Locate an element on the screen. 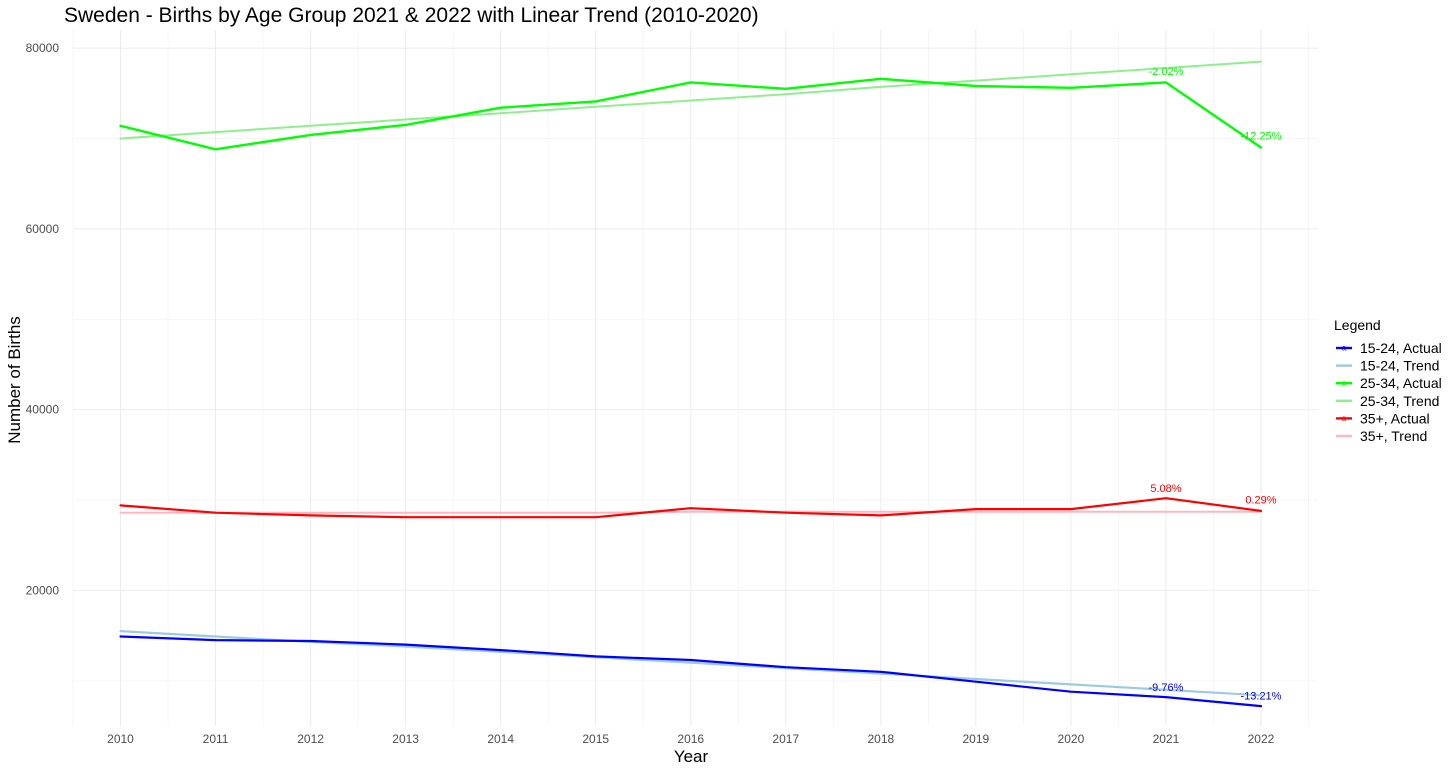 The image size is (1456, 771). series-line-15-24-actual is located at coordinates (691, 671).